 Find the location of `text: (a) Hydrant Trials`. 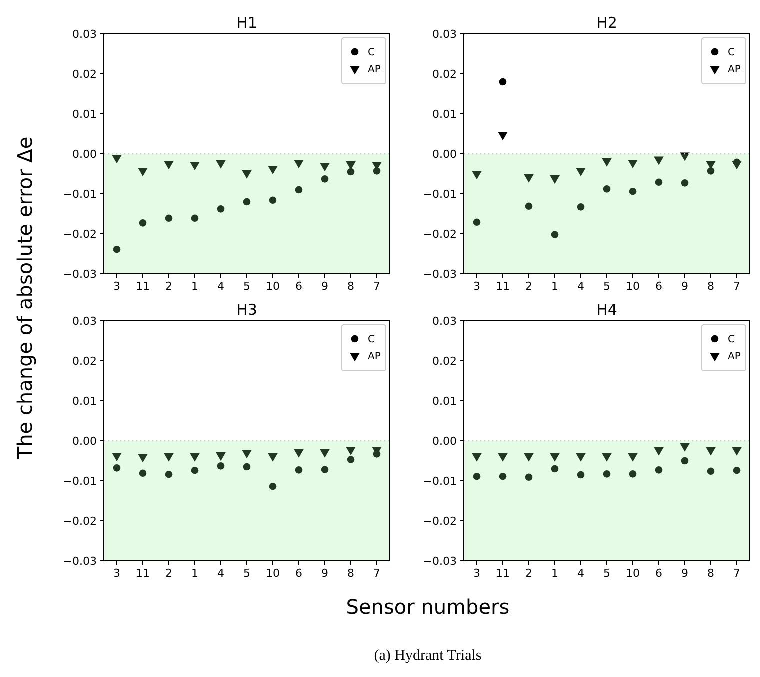

text: (a) Hydrant Trials is located at coordinates (428, 656).